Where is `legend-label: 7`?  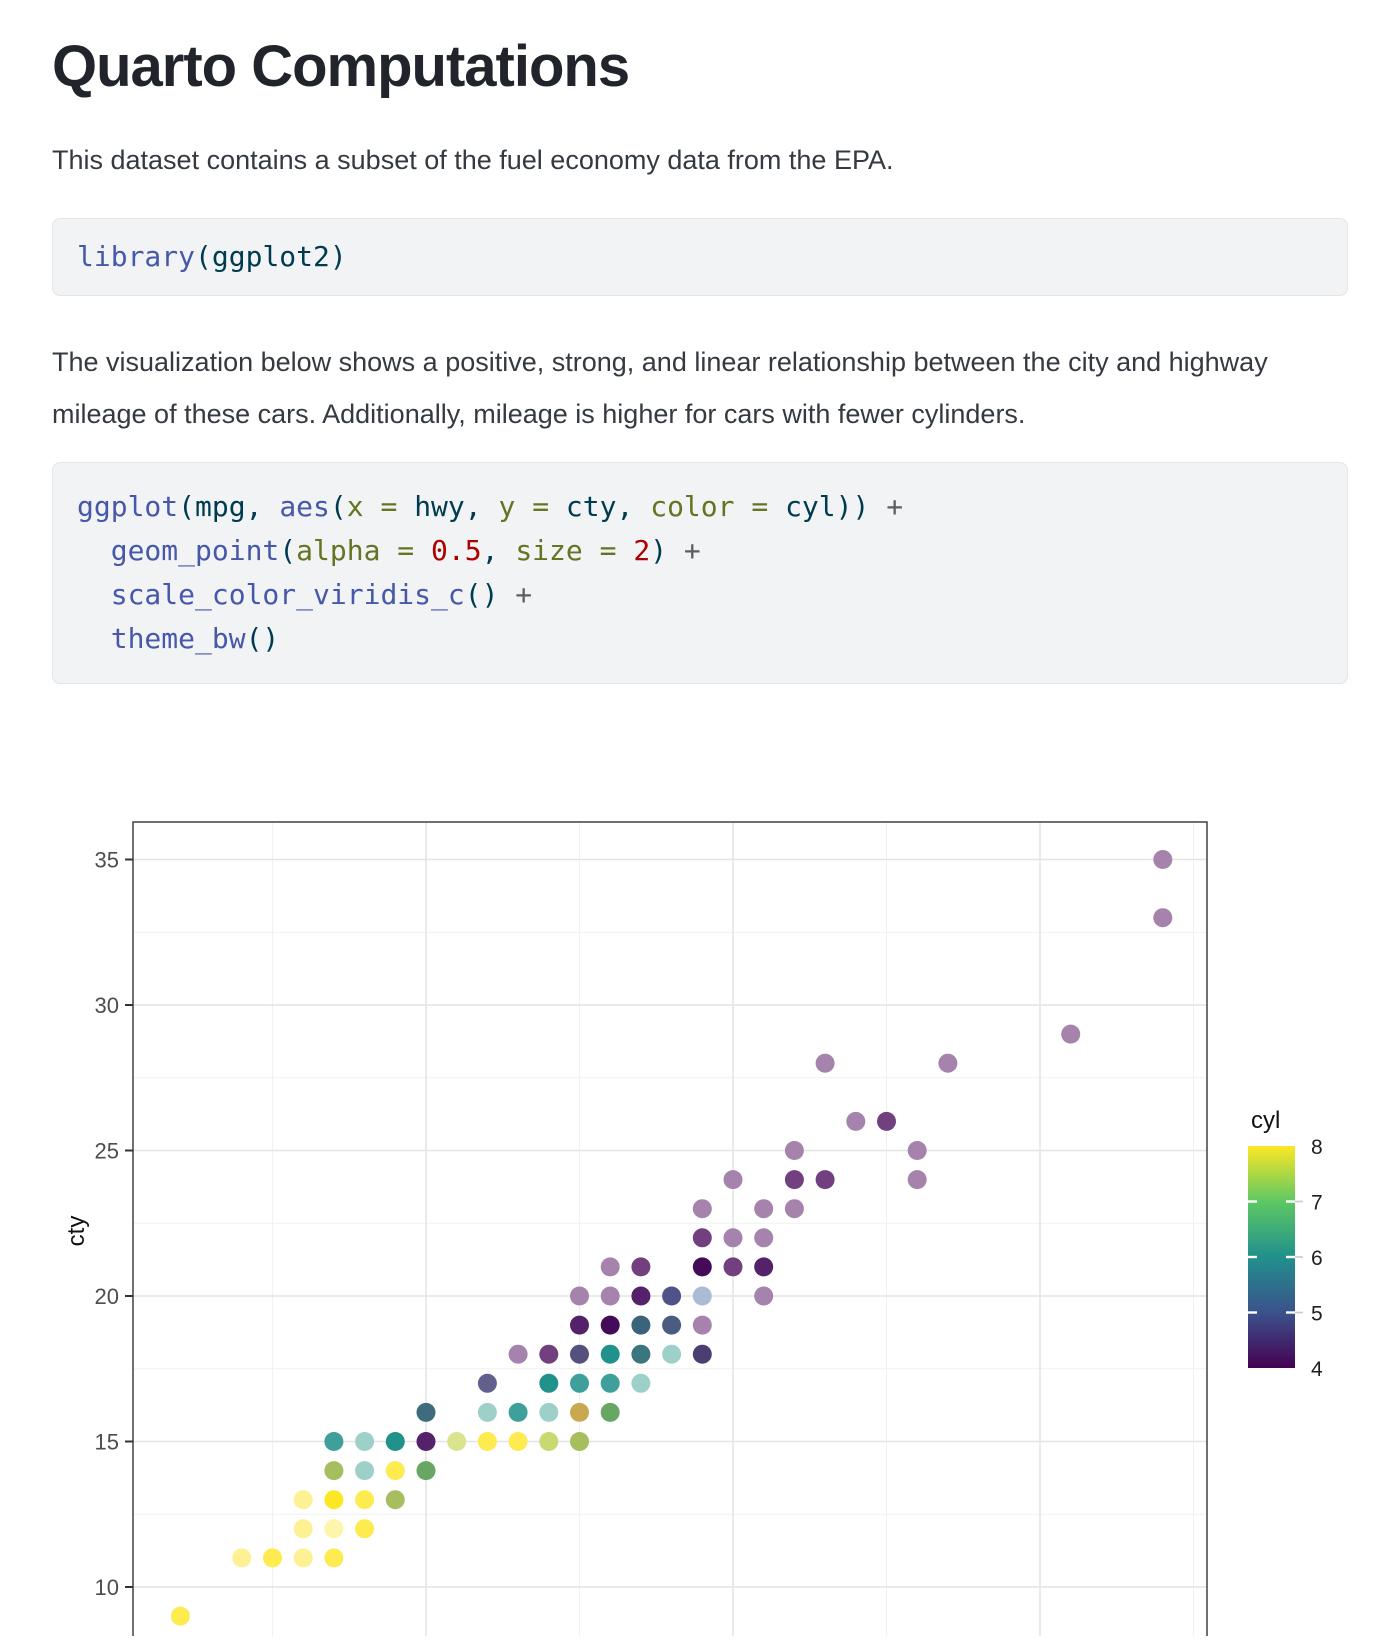
legend-label: 7 is located at coordinates (1317, 1203).